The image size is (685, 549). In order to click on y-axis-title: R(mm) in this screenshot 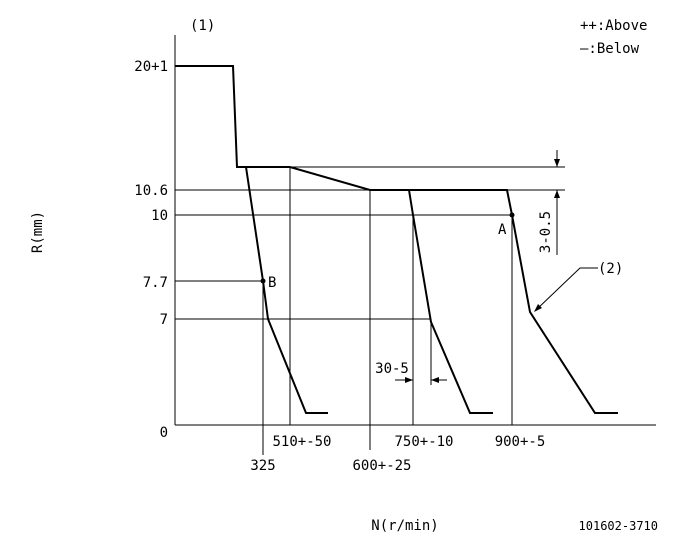, I will do `click(38, 232)`.